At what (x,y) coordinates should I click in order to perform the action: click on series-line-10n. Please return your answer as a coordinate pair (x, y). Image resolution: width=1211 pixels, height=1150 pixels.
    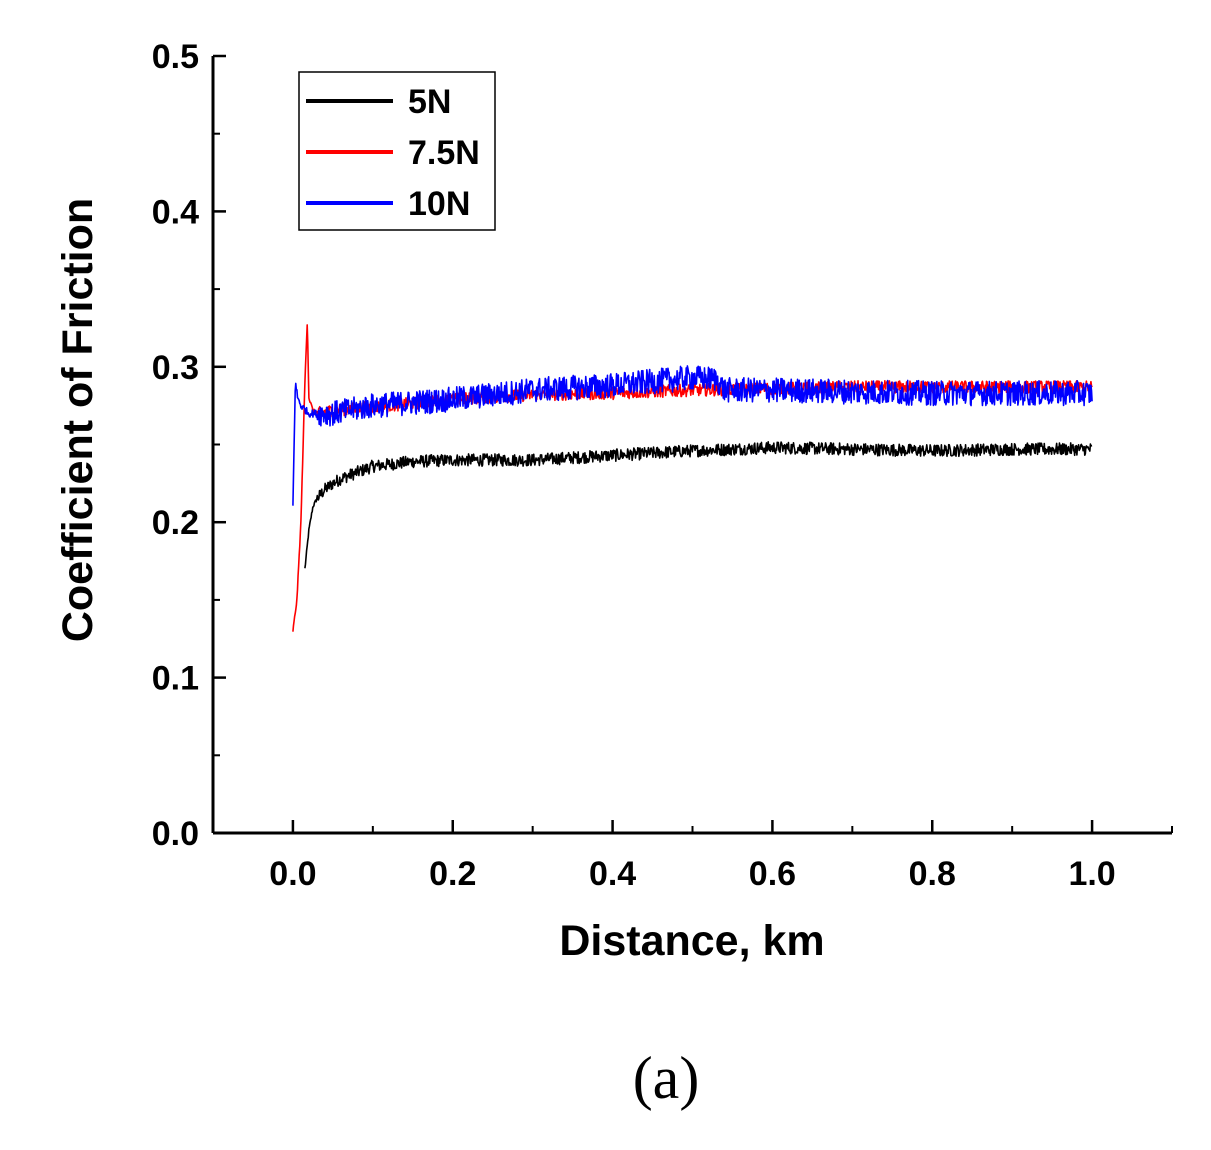
    Looking at the image, I should click on (692, 435).